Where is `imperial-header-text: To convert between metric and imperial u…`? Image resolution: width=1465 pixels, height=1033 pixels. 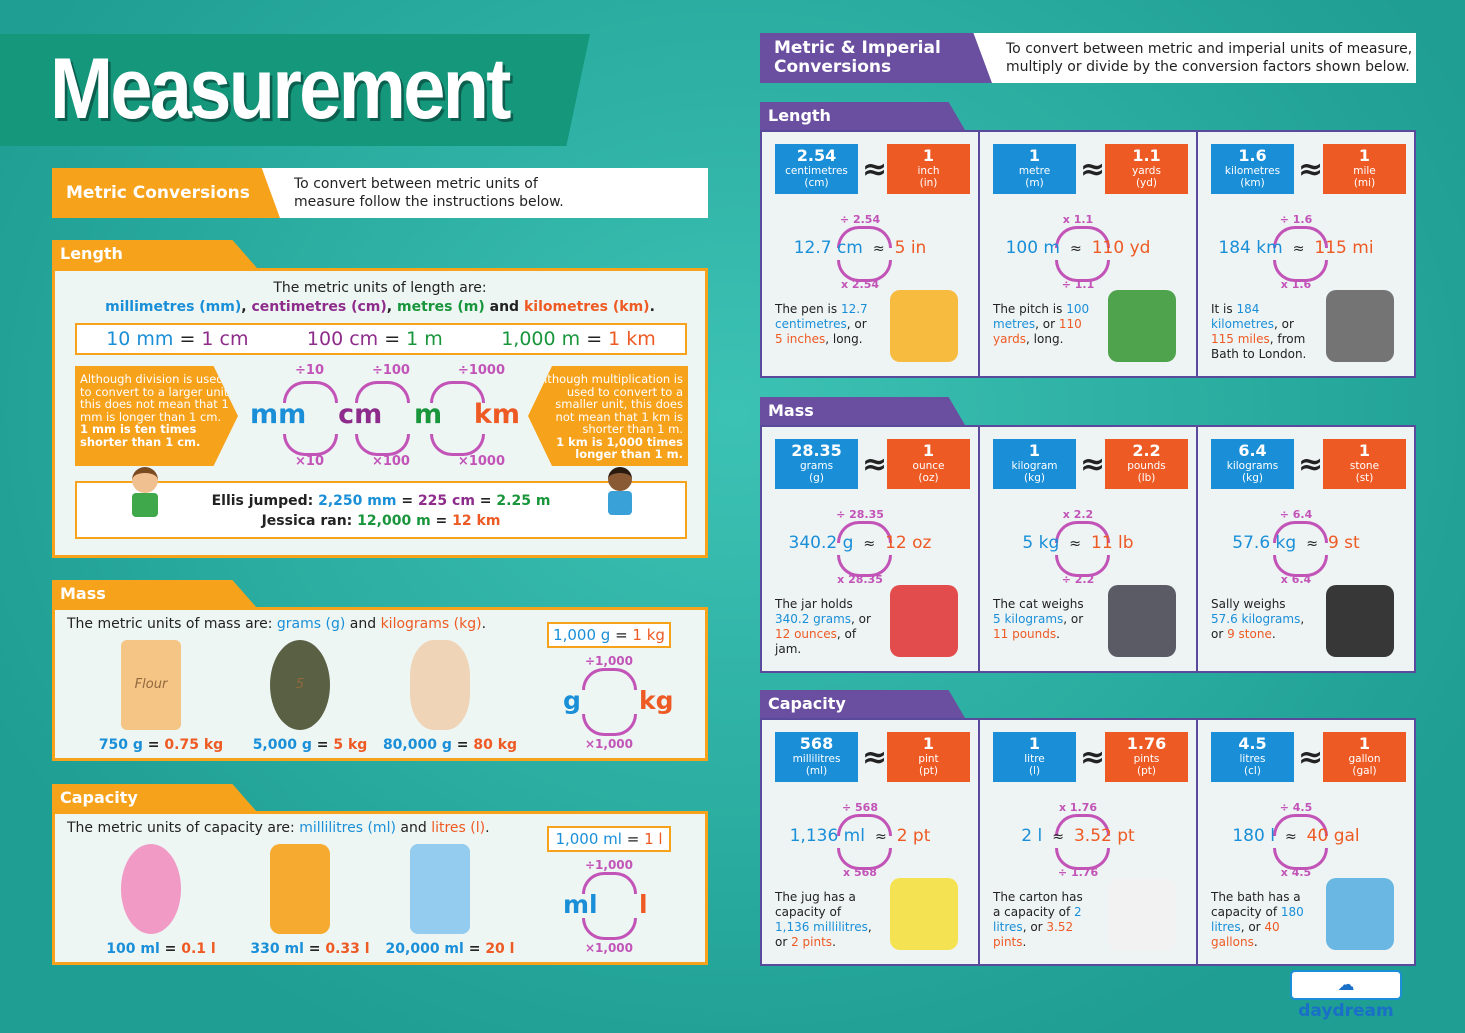
imperial-header-text: To convert between metric and imperial u… is located at coordinates (1209, 58).